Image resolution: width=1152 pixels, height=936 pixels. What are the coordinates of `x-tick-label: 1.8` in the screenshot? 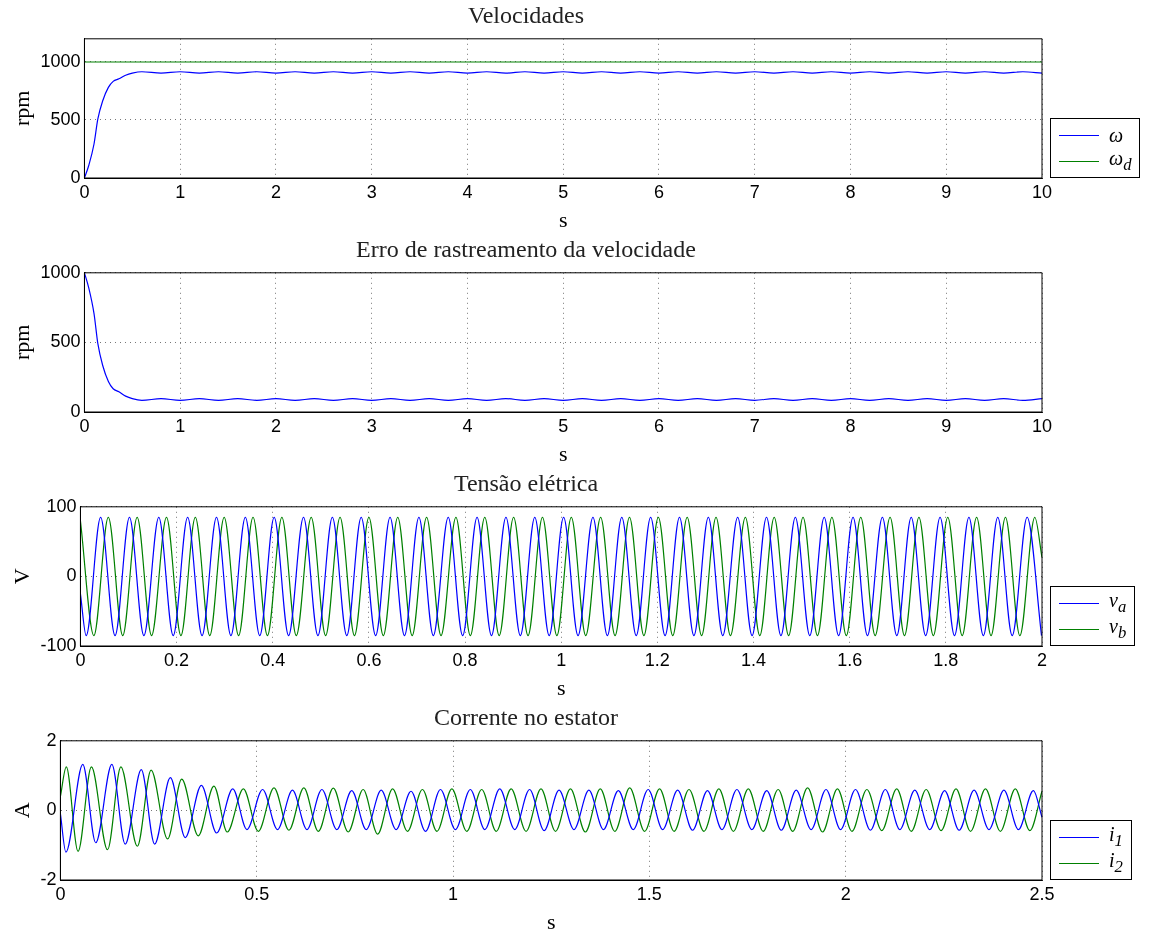 It's located at (946, 659).